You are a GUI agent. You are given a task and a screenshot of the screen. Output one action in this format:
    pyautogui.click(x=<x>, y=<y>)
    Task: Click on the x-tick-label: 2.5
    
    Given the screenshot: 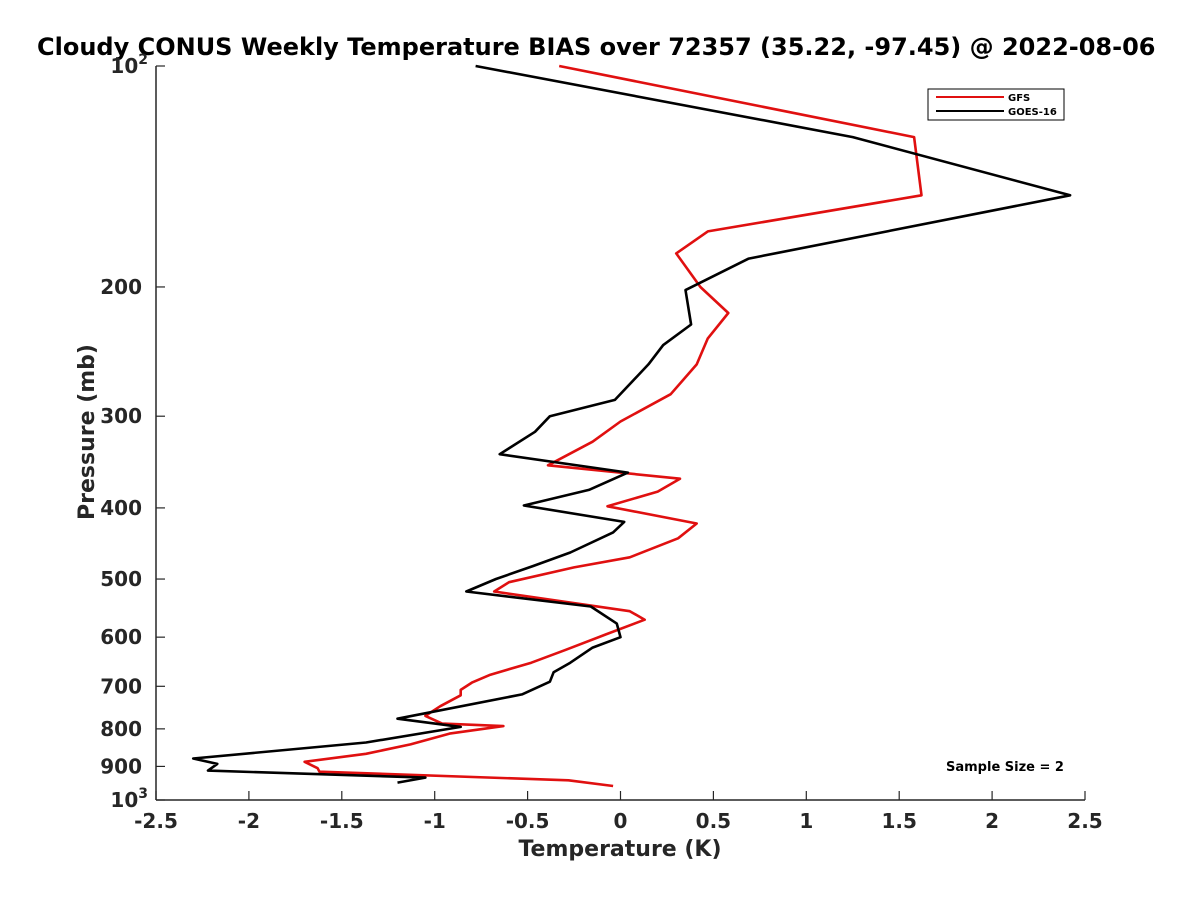 What is the action you would take?
    pyautogui.click(x=1084, y=821)
    